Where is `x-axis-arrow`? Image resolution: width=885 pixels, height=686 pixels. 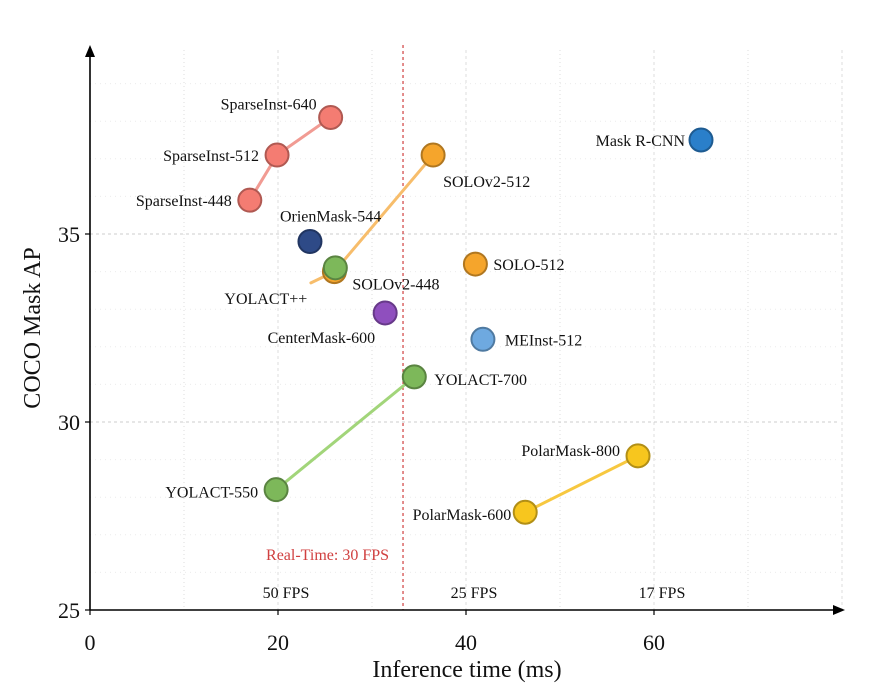
x-axis-arrow is located at coordinates (839, 610).